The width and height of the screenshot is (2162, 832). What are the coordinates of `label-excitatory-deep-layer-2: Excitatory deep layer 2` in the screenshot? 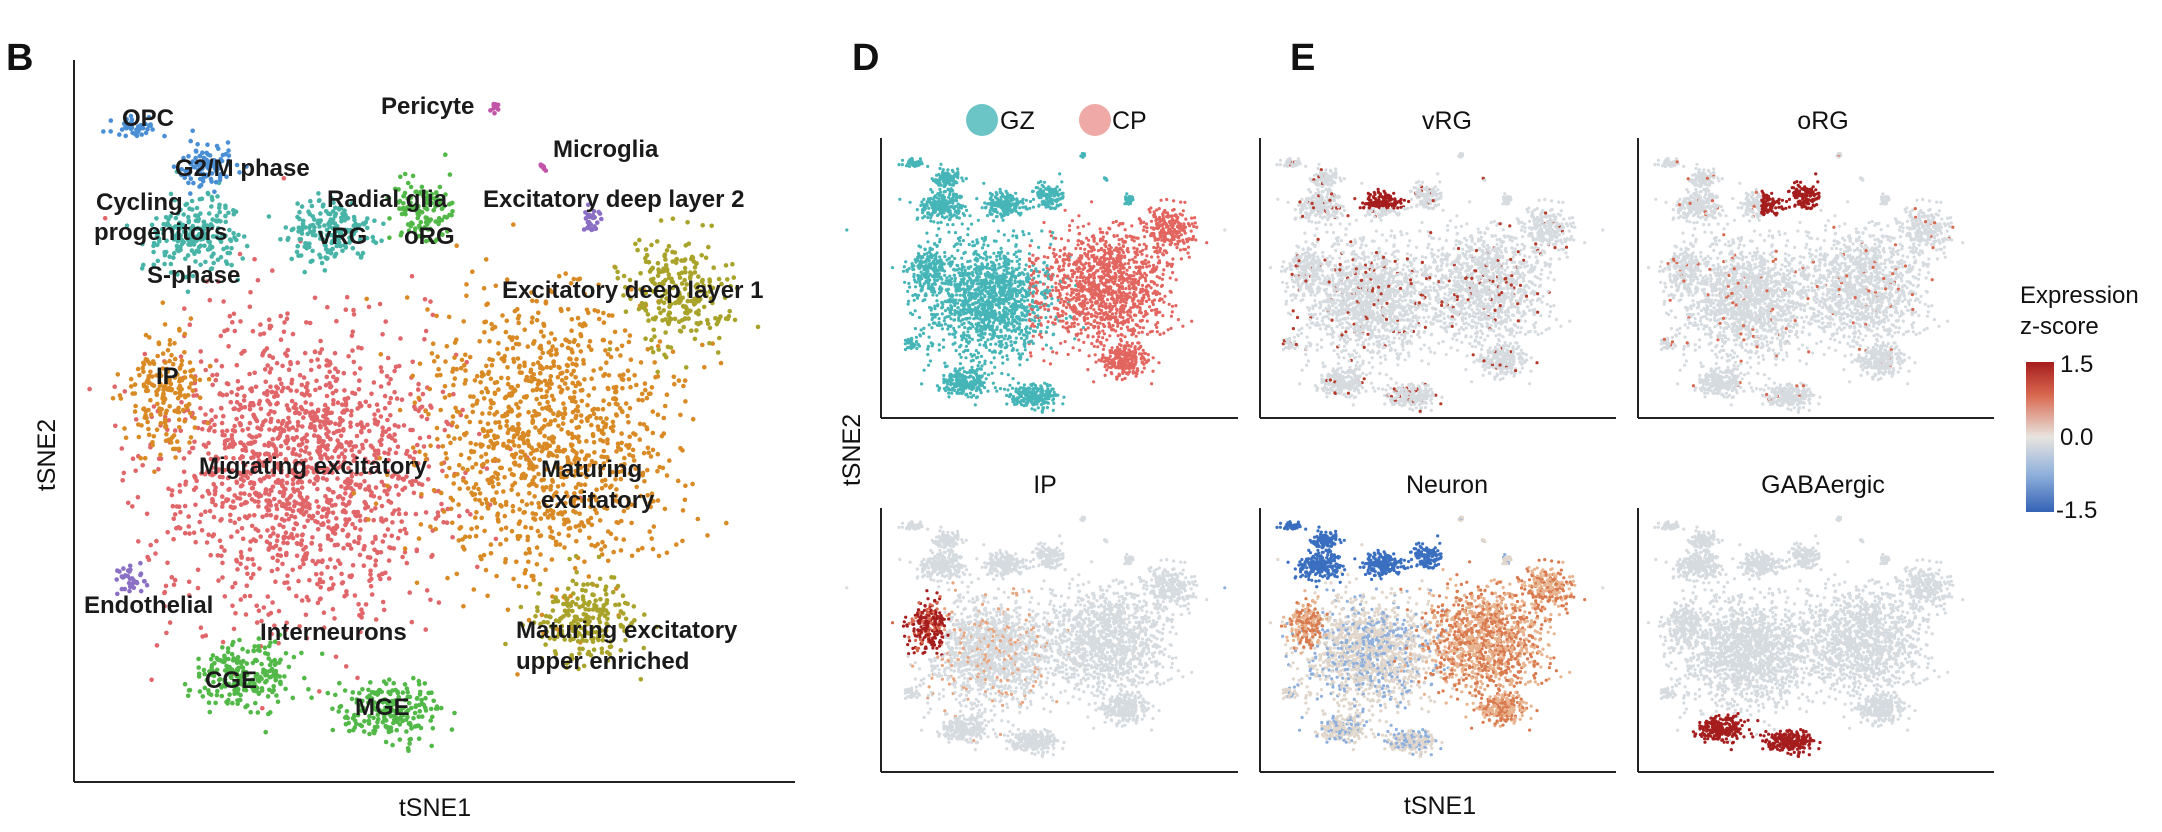 It's located at (613, 199).